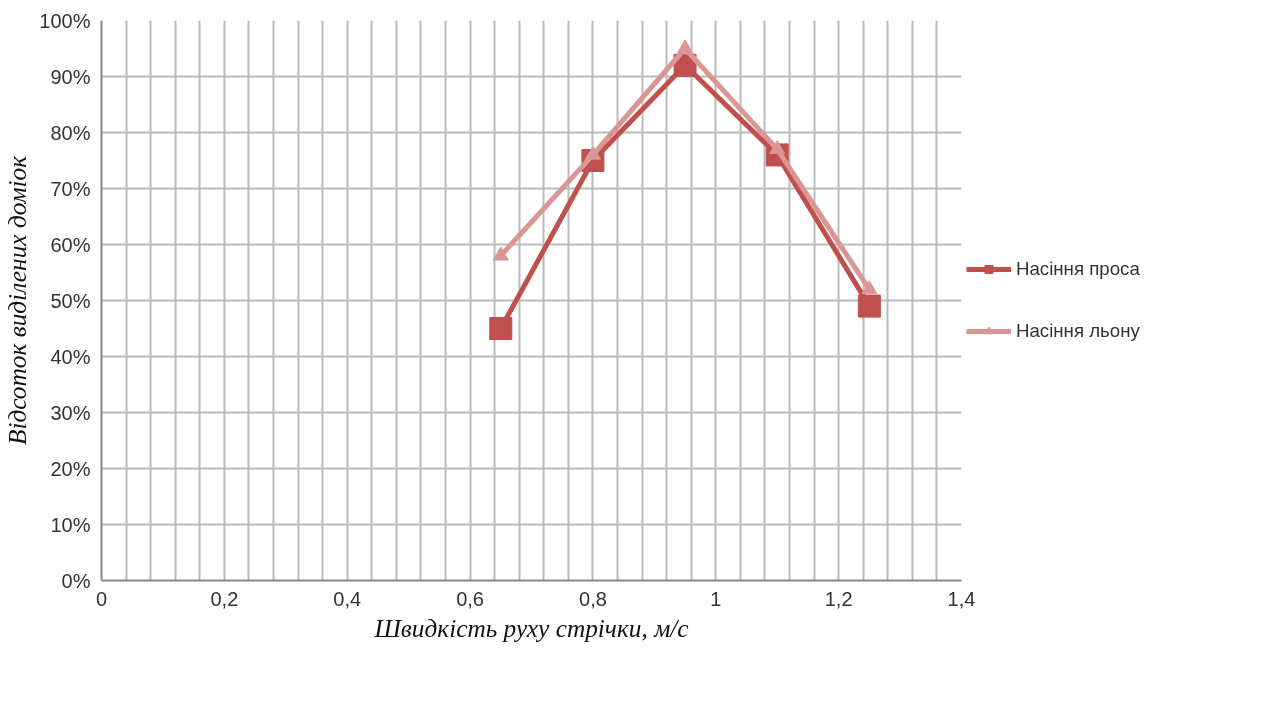  I want to click on y-tick-label: 0%, so click(76, 580).